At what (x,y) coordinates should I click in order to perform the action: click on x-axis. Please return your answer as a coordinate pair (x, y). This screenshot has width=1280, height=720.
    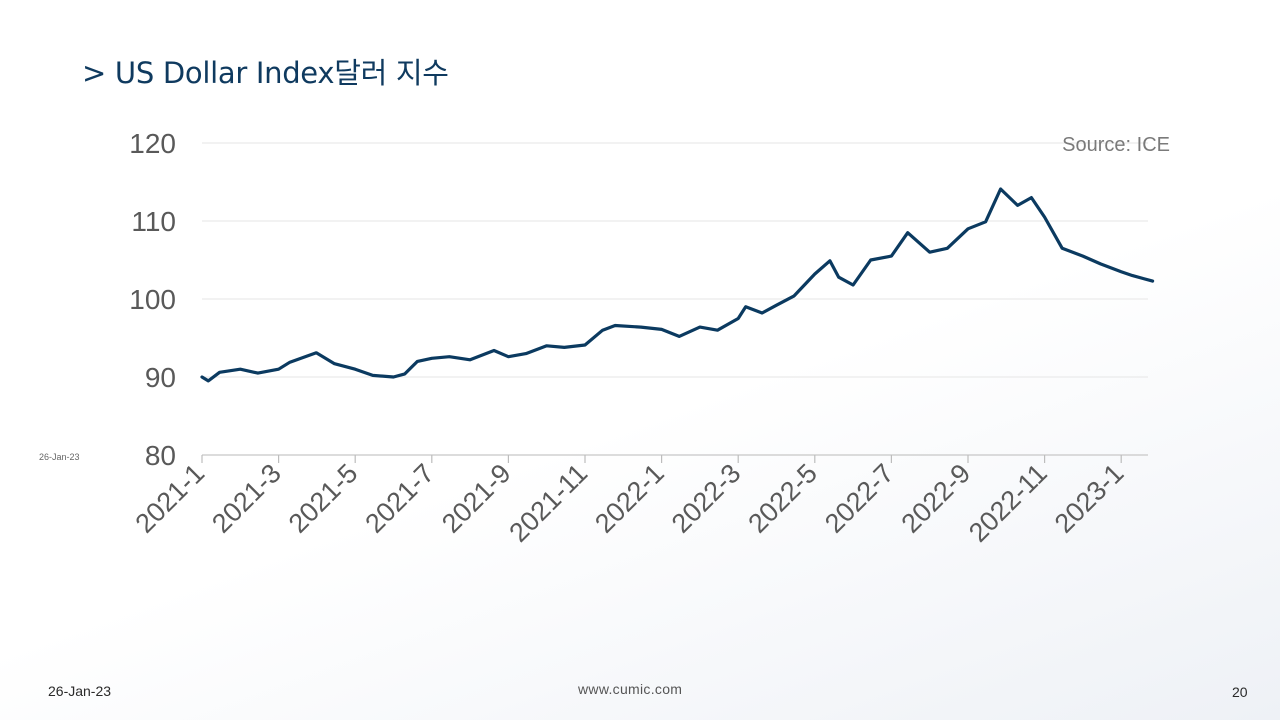
    Looking at the image, I should click on (674, 458).